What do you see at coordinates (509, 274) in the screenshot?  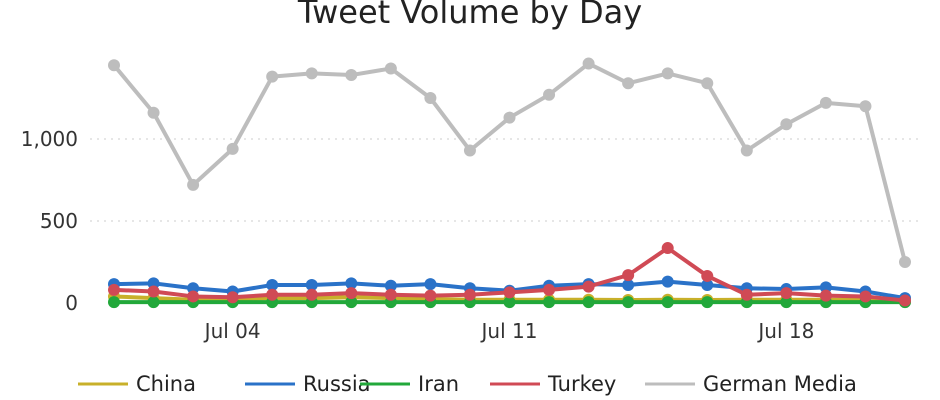 I see `series-turkey` at bounding box center [509, 274].